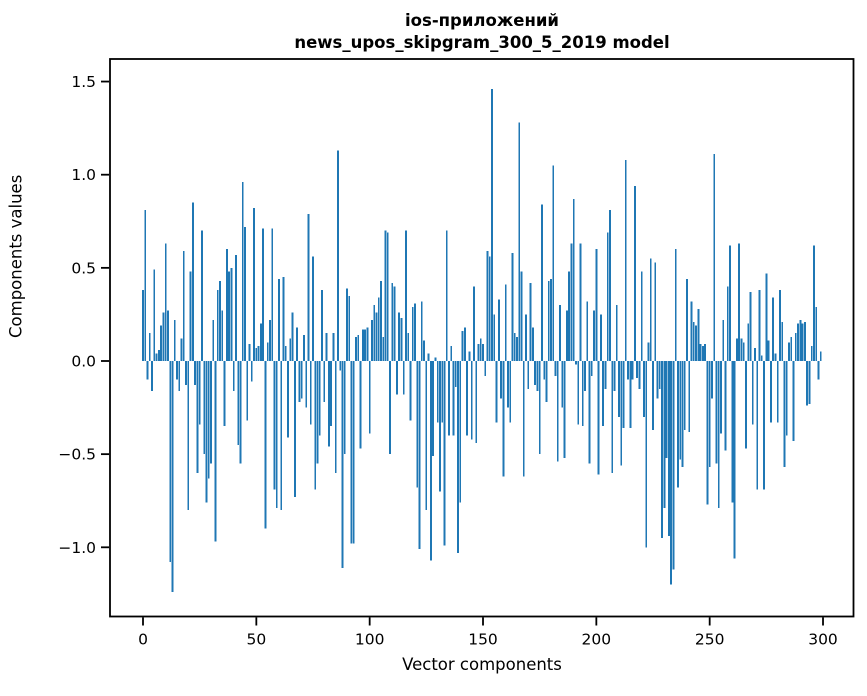 The image size is (867, 696). What do you see at coordinates (83, 82) in the screenshot?
I see `y-tick-label: 1.5` at bounding box center [83, 82].